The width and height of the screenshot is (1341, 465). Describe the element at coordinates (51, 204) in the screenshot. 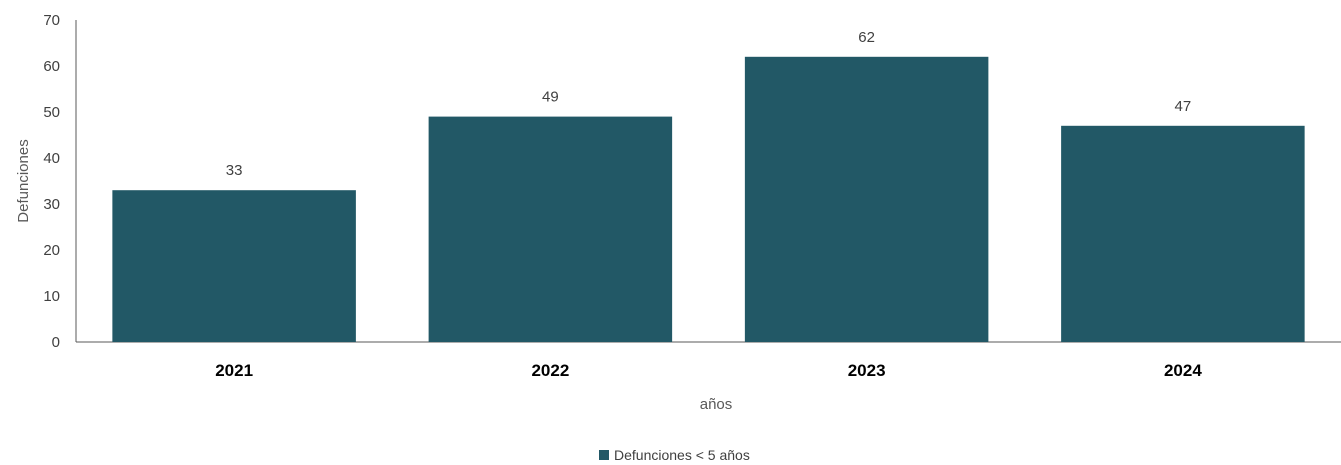

I see `y-tick-label: 30` at that location.